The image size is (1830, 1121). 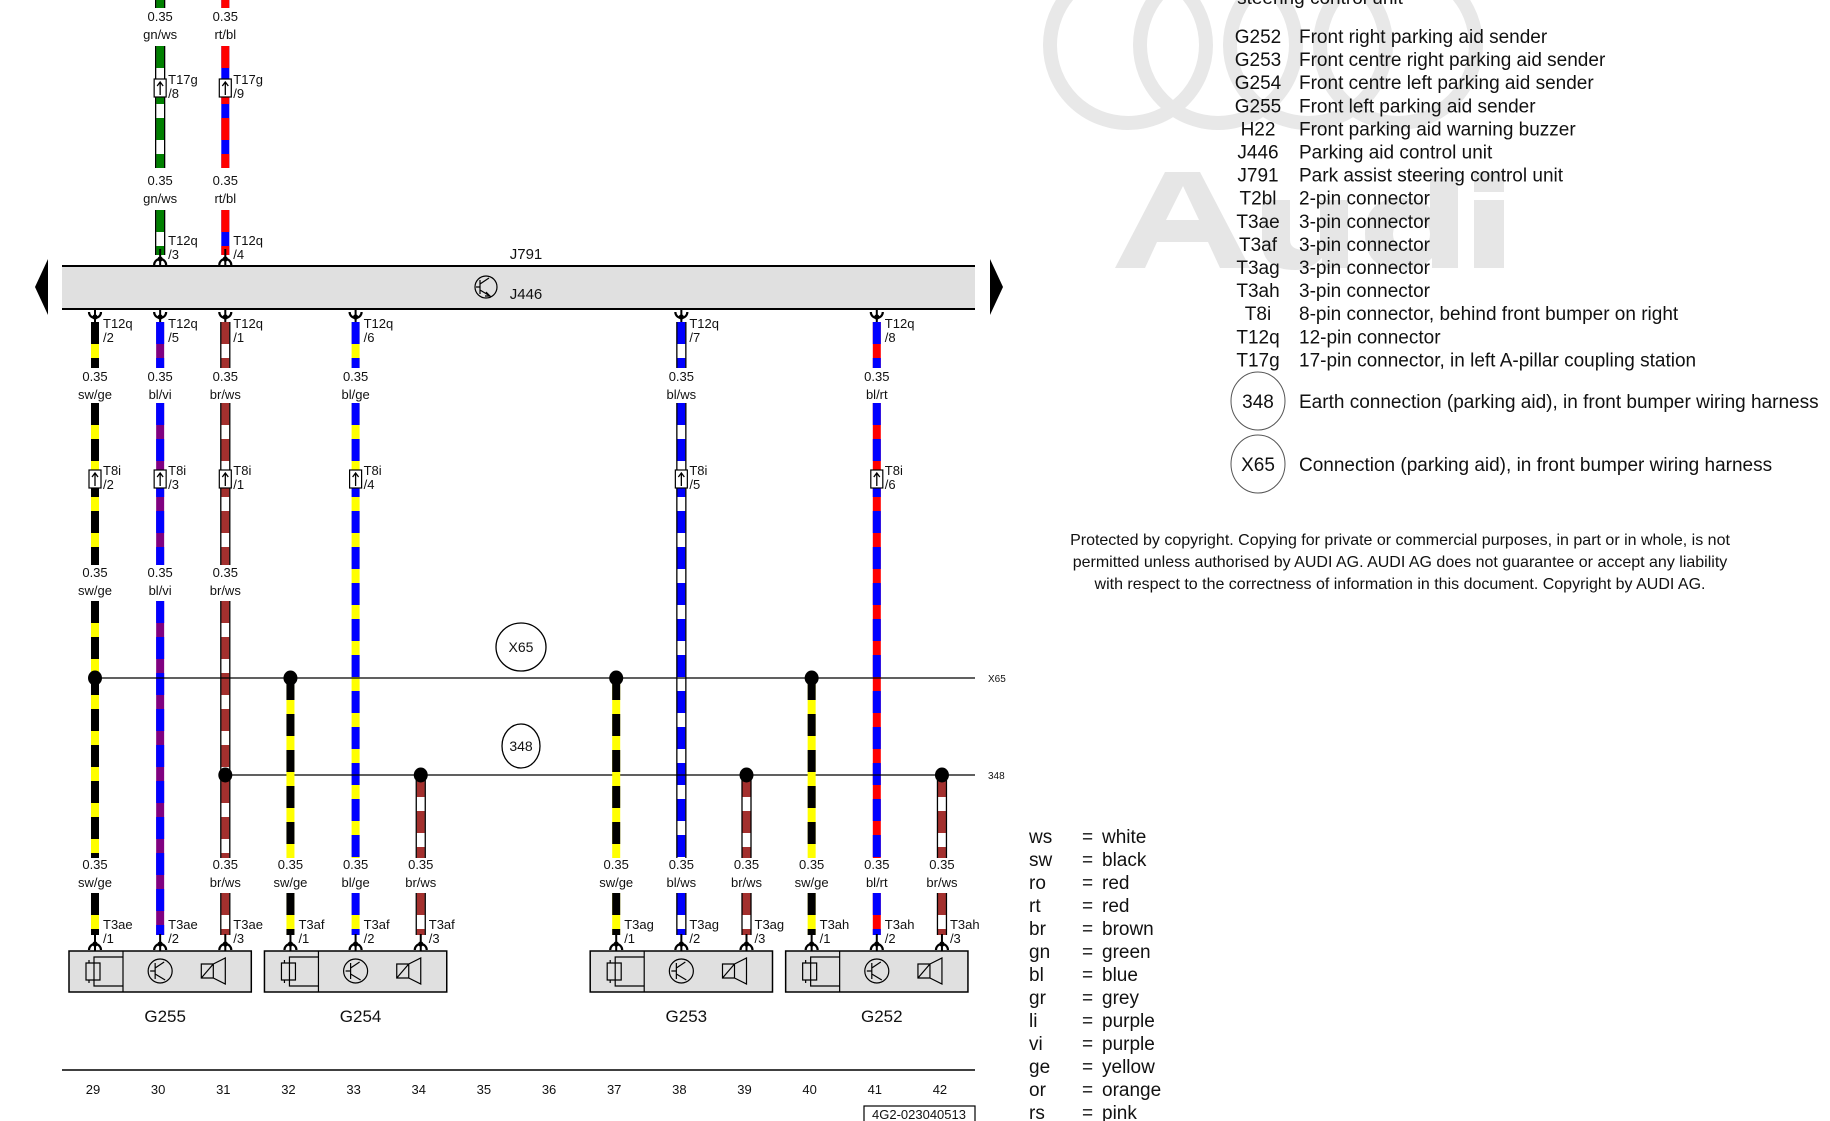 What do you see at coordinates (1182, 220) in the screenshot?
I see `logo-letter-a` at bounding box center [1182, 220].